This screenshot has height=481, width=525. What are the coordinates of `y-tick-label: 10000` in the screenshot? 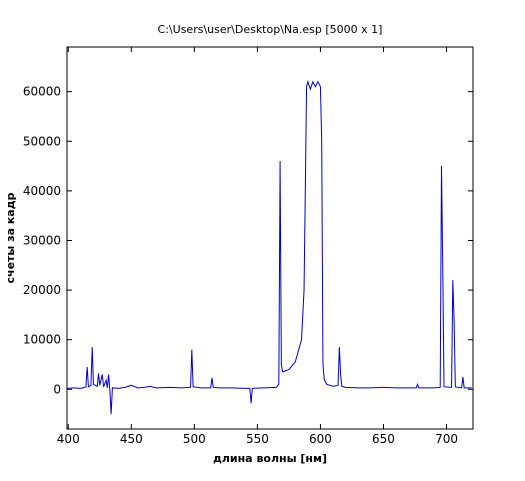 It's located at (42, 340).